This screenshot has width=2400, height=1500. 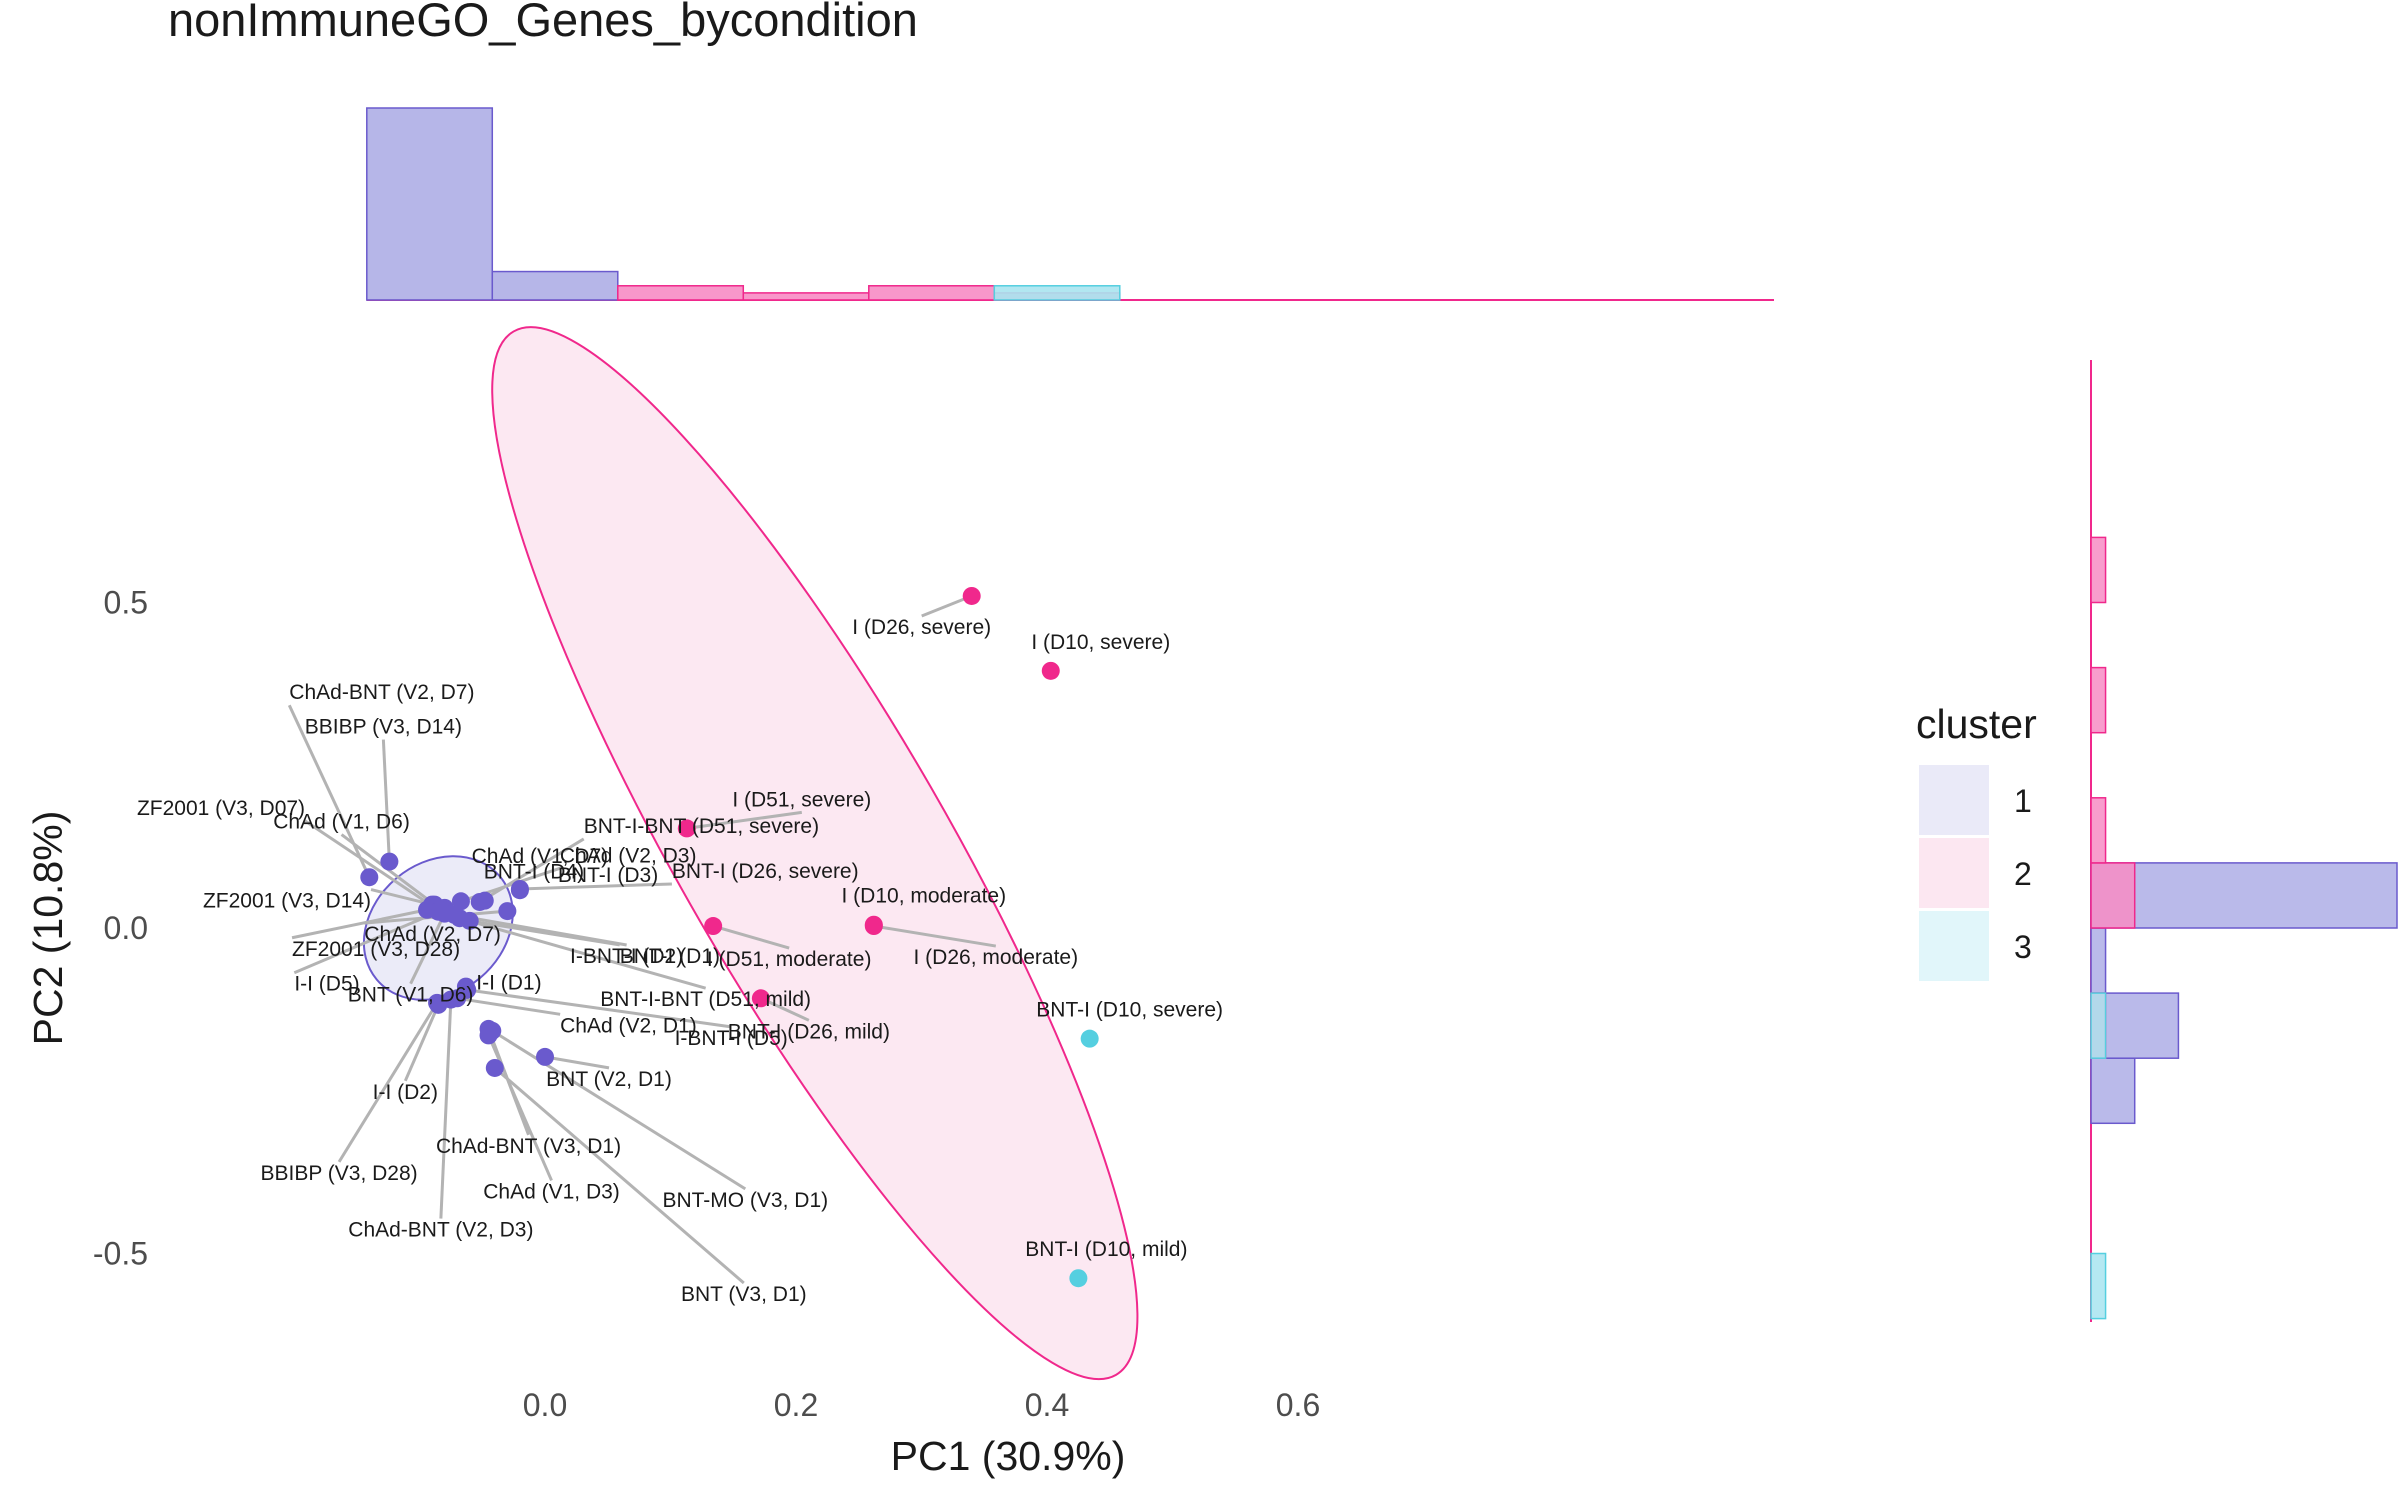 I want to click on point-label-28: I-I (D1), so click(x=508, y=983).